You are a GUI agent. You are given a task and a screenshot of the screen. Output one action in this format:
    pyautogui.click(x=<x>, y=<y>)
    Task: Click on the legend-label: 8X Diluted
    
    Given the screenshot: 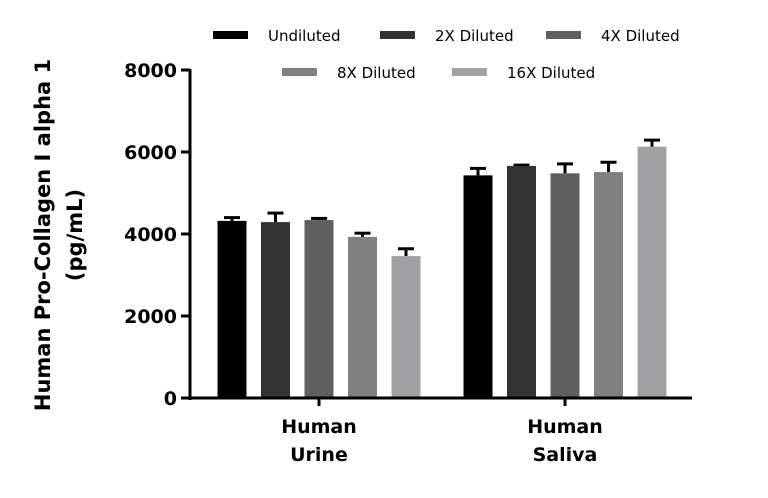 What is the action you would take?
    pyautogui.click(x=376, y=73)
    